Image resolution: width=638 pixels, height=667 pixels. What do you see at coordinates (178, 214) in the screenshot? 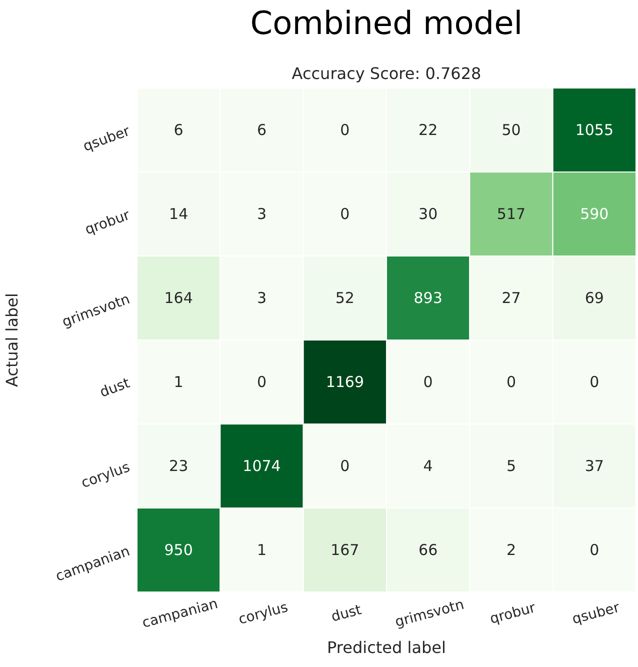
I see `data-label: 14` at bounding box center [178, 214].